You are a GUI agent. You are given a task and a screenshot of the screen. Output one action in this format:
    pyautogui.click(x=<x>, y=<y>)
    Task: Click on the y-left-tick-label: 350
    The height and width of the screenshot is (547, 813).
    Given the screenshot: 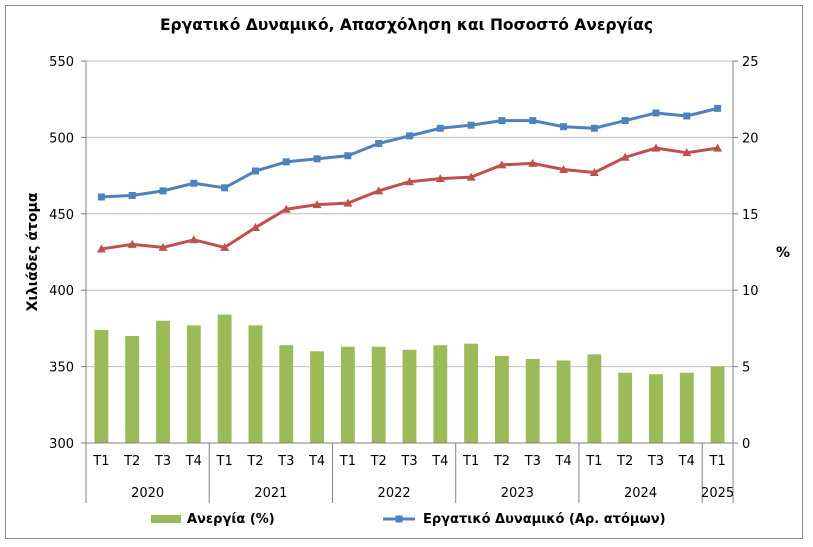 What is the action you would take?
    pyautogui.click(x=61, y=368)
    